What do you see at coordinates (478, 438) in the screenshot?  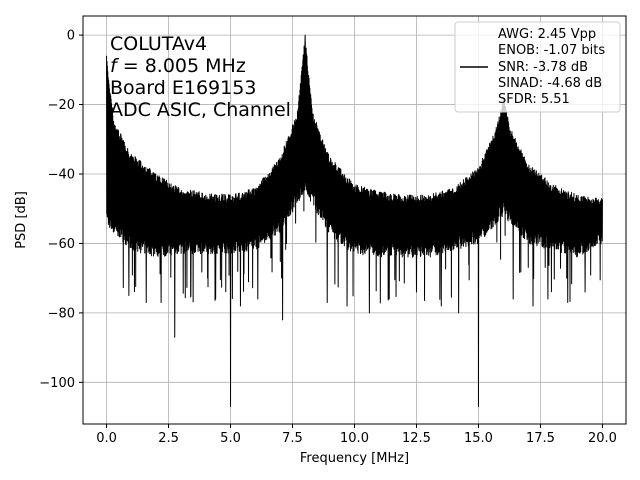 I see `x-tick-label: 15.0` at bounding box center [478, 438].